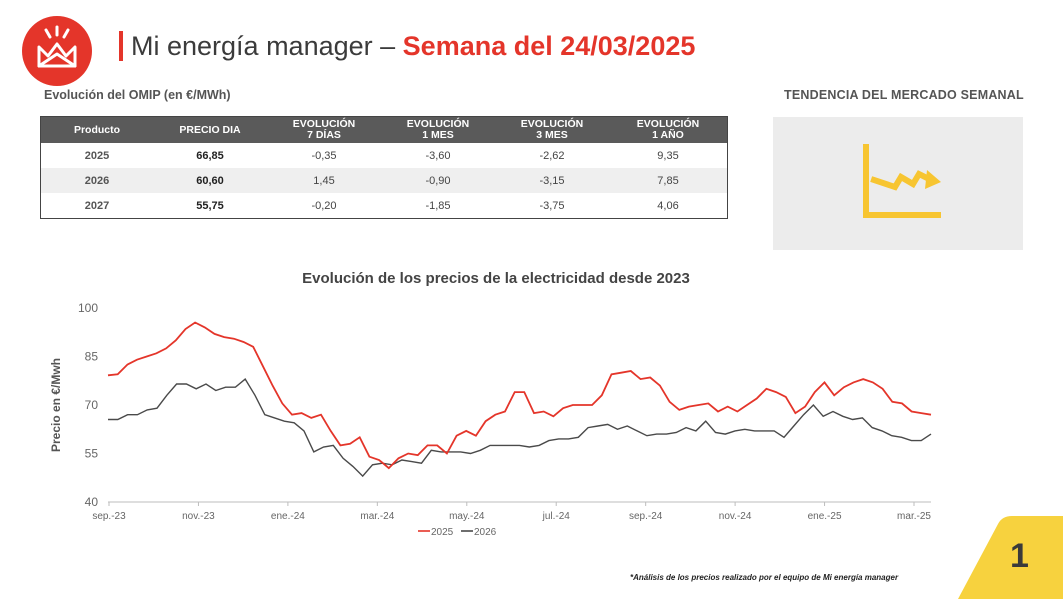 The image size is (1063, 599). What do you see at coordinates (902, 181) in the screenshot?
I see `trend-chart-icon` at bounding box center [902, 181].